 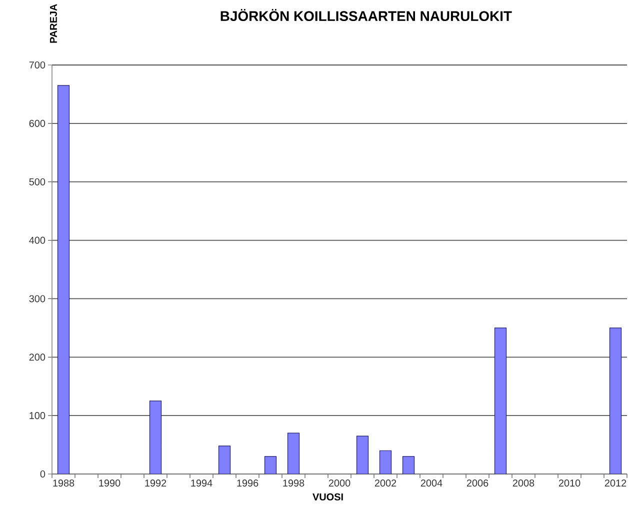 What do you see at coordinates (37, 123) in the screenshot?
I see `y-tick-label: 600` at bounding box center [37, 123].